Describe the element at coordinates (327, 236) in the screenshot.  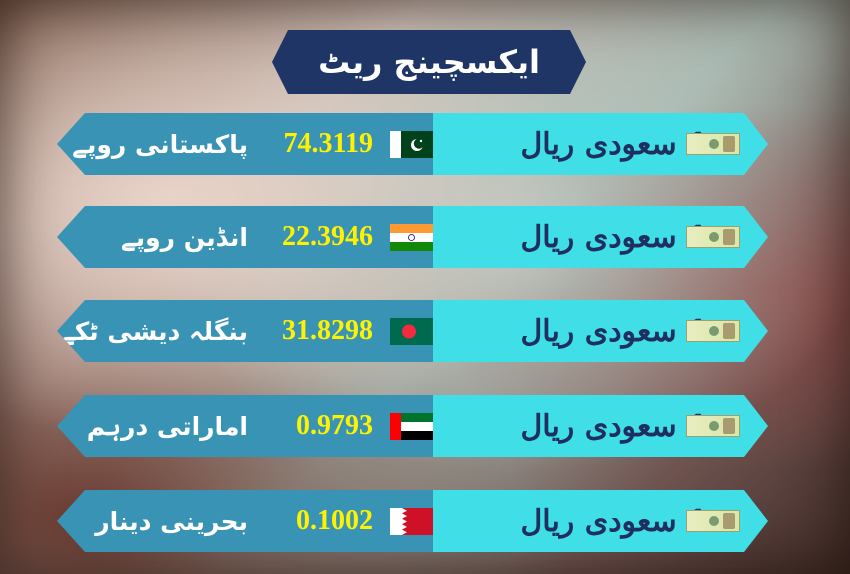
I see `exchange-rate: 22.3946` at that location.